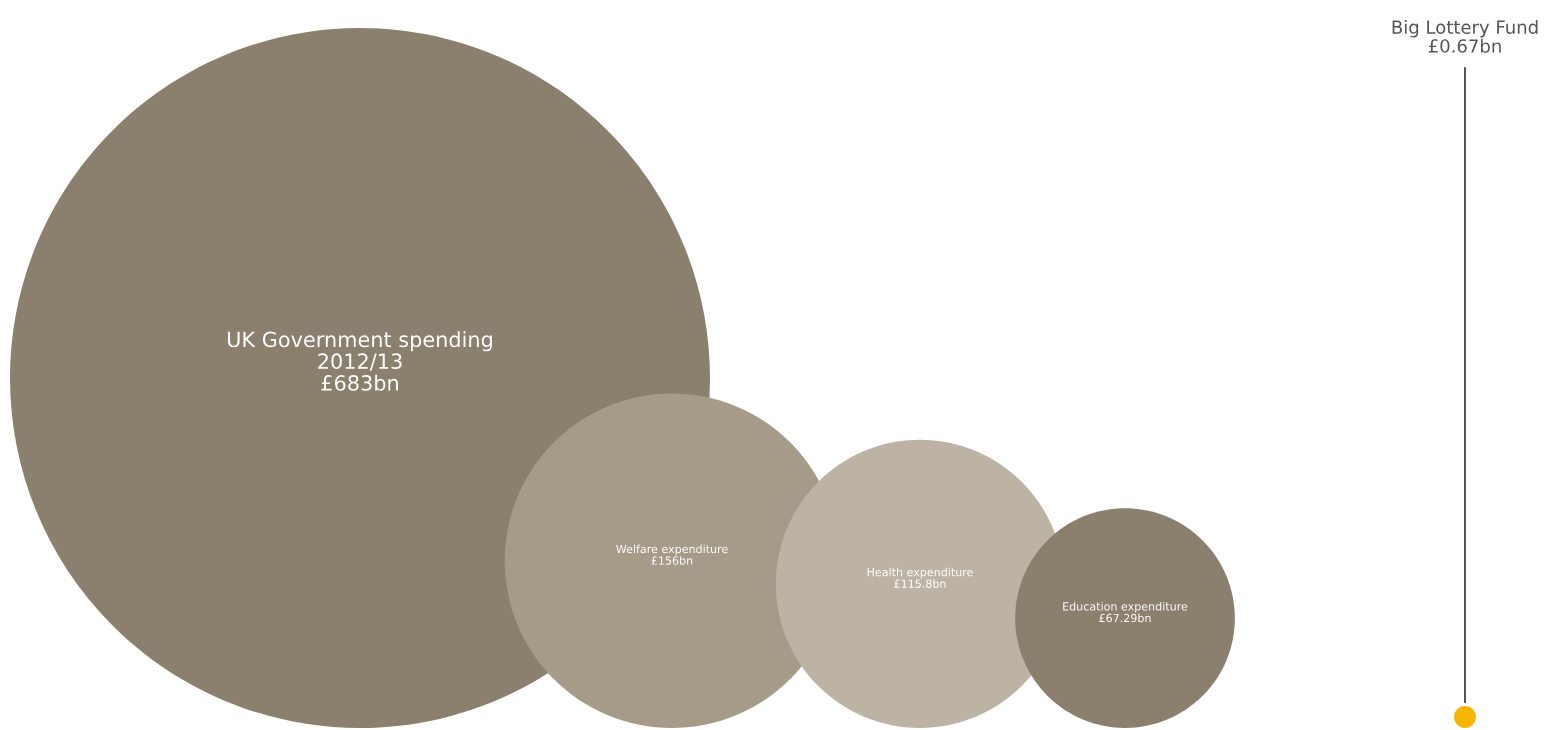  What do you see at coordinates (359, 382) in the screenshot?
I see `data-label: £683bn` at bounding box center [359, 382].